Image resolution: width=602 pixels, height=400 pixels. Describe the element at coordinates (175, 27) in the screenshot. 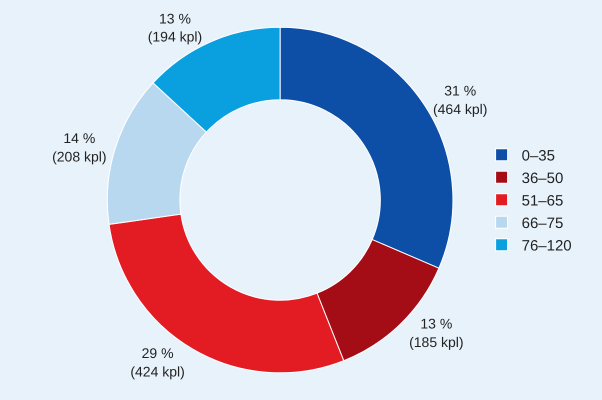

I see `data-label: 13 % (194 kpl)` at that location.